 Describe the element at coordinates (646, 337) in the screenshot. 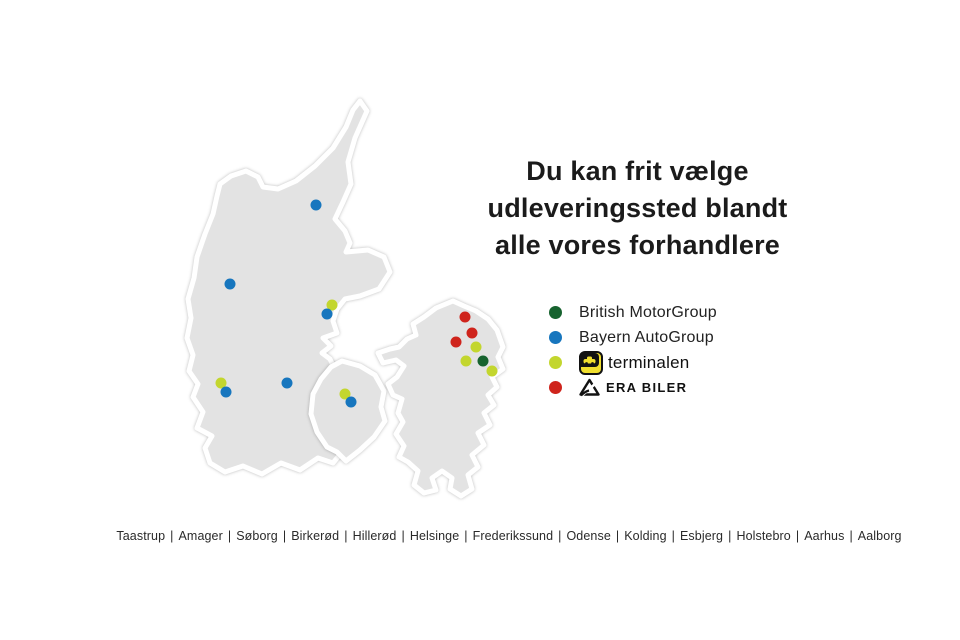

I see `legend-label: Bayern AutoGroup` at that location.